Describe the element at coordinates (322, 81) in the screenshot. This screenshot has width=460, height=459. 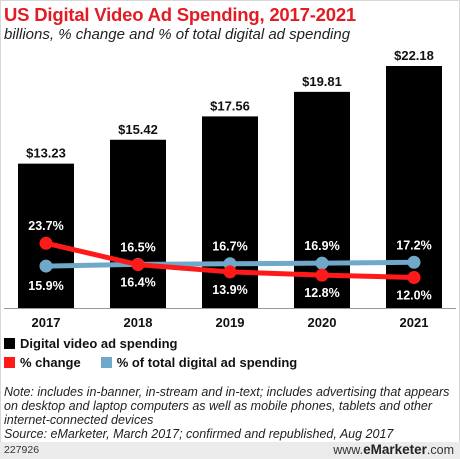
I see `bar-value-label: $19.81` at that location.